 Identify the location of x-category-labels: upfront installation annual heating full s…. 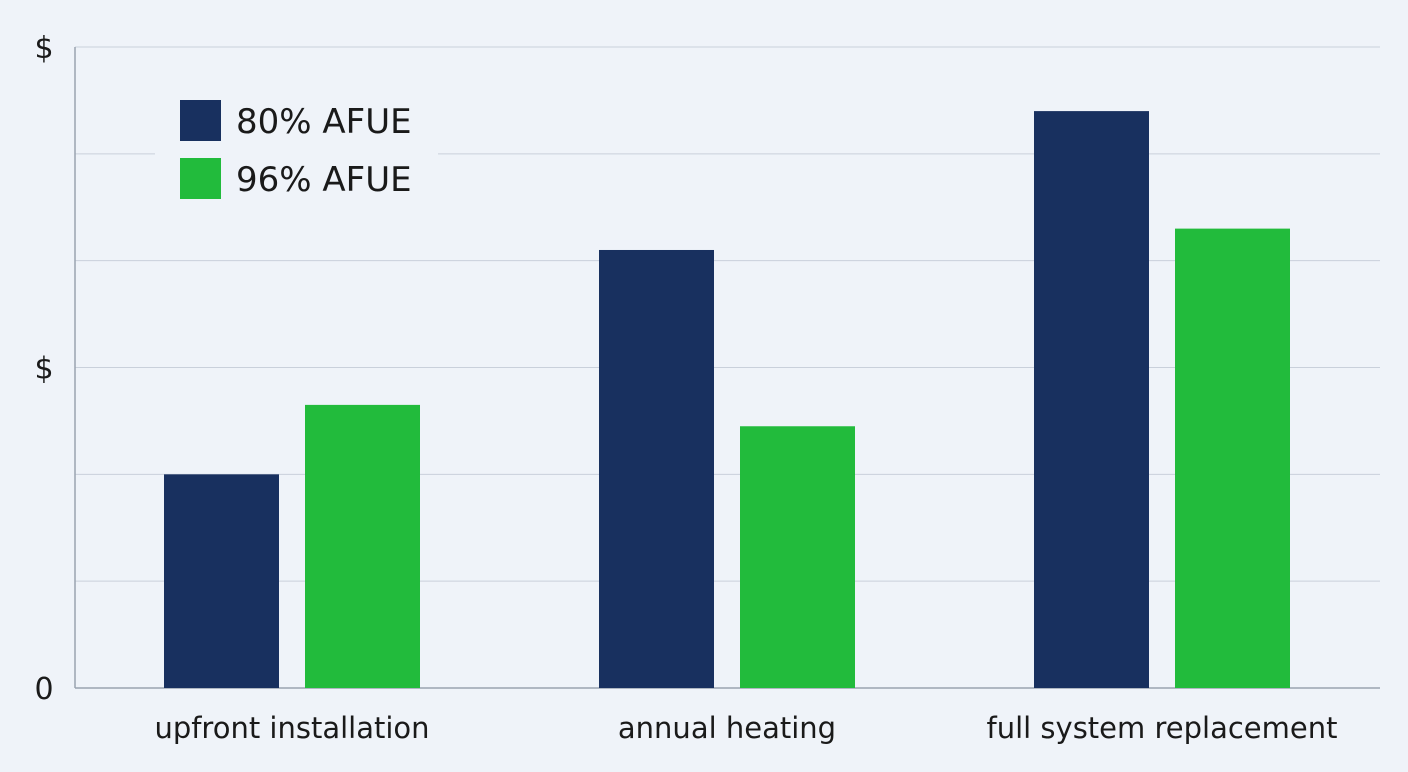
(745, 728).